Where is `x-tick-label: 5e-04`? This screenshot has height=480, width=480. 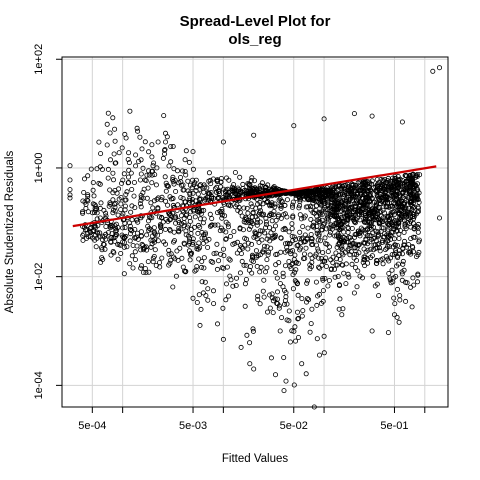
x-tick-label: 5e-04 is located at coordinates (92, 426).